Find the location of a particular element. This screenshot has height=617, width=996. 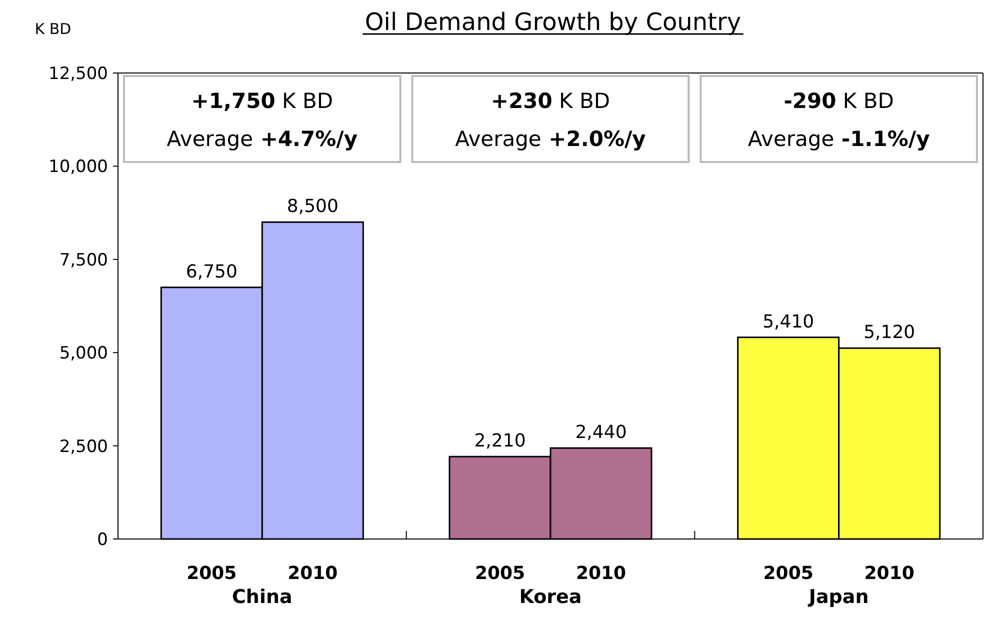

y-tick-label: 0 is located at coordinates (102, 540).